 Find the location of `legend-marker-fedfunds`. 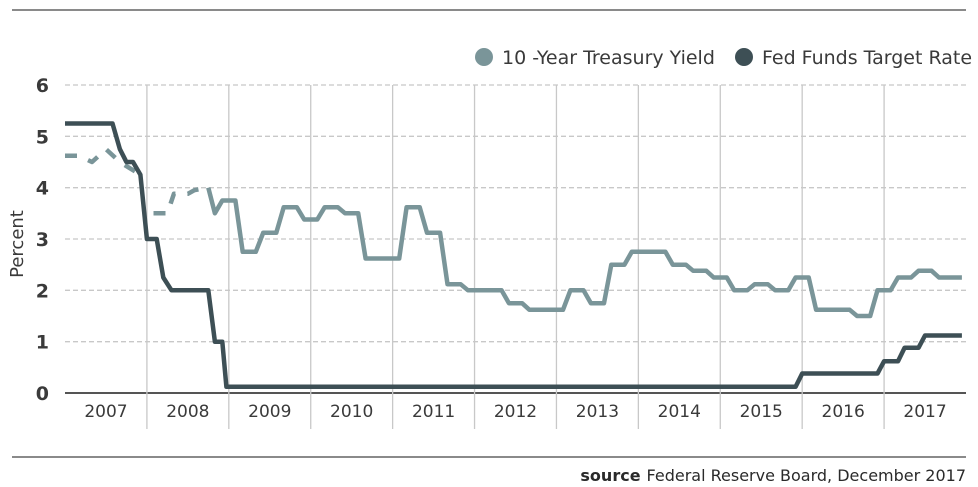

legend-marker-fedfunds is located at coordinates (744, 57).